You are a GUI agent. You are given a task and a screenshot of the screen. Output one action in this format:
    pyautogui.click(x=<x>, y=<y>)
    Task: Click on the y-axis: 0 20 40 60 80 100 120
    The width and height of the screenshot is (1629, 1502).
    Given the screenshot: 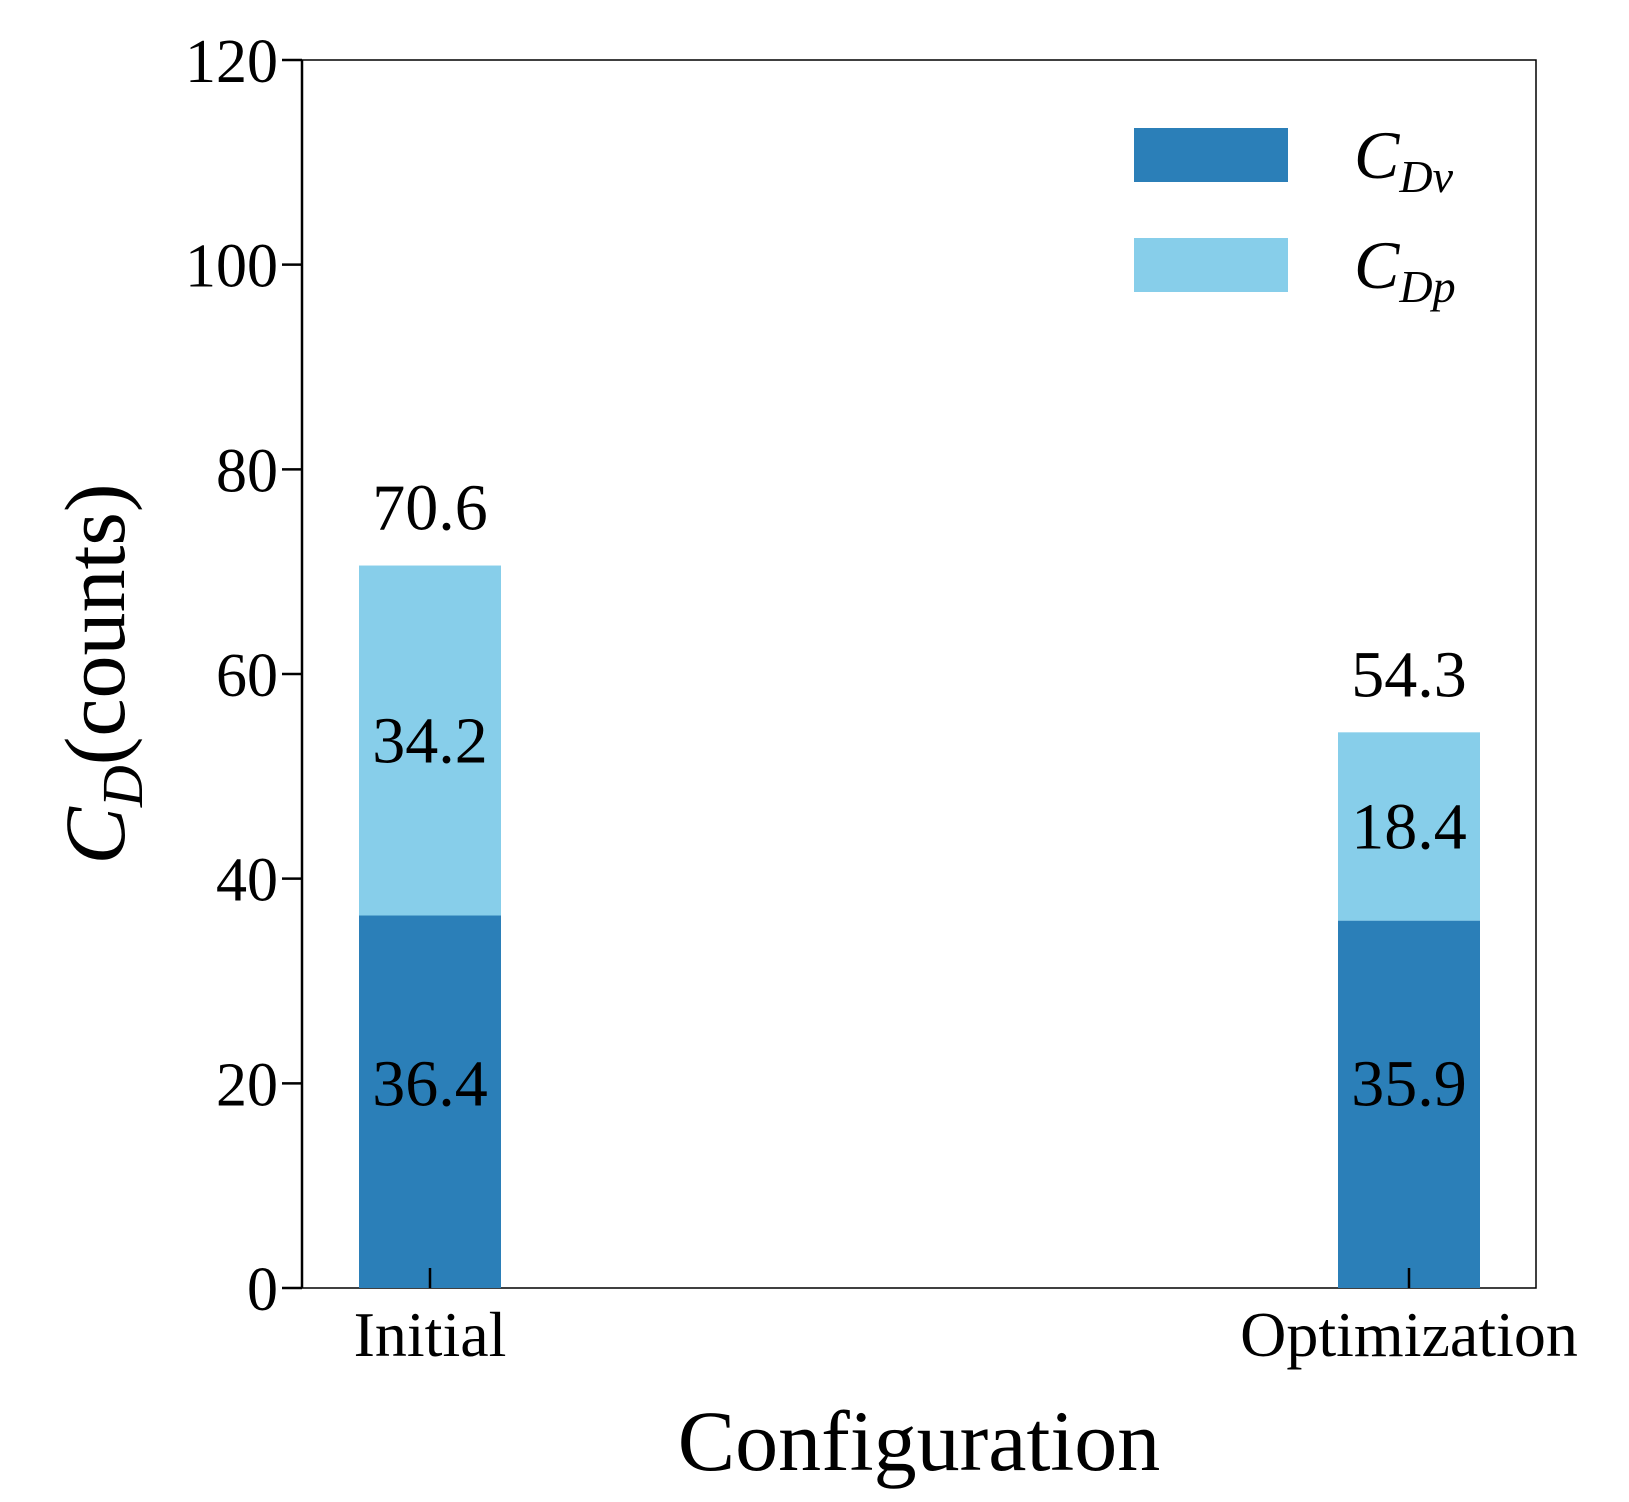 What is the action you would take?
    pyautogui.click(x=244, y=676)
    